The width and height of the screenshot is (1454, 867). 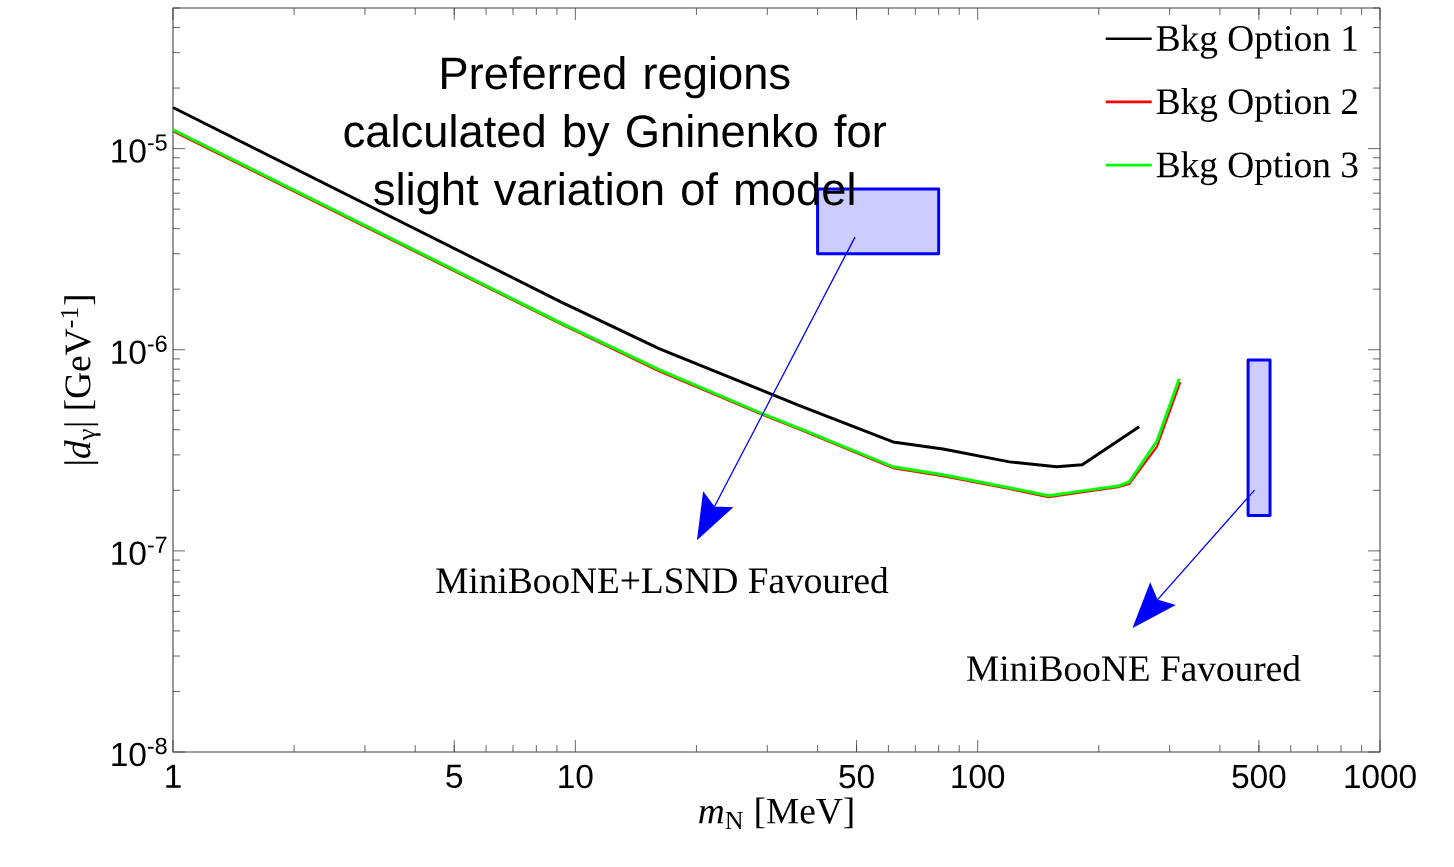 What do you see at coordinates (139, 551) in the screenshot?
I see `y-tick-label: 10$^{-7}$` at bounding box center [139, 551].